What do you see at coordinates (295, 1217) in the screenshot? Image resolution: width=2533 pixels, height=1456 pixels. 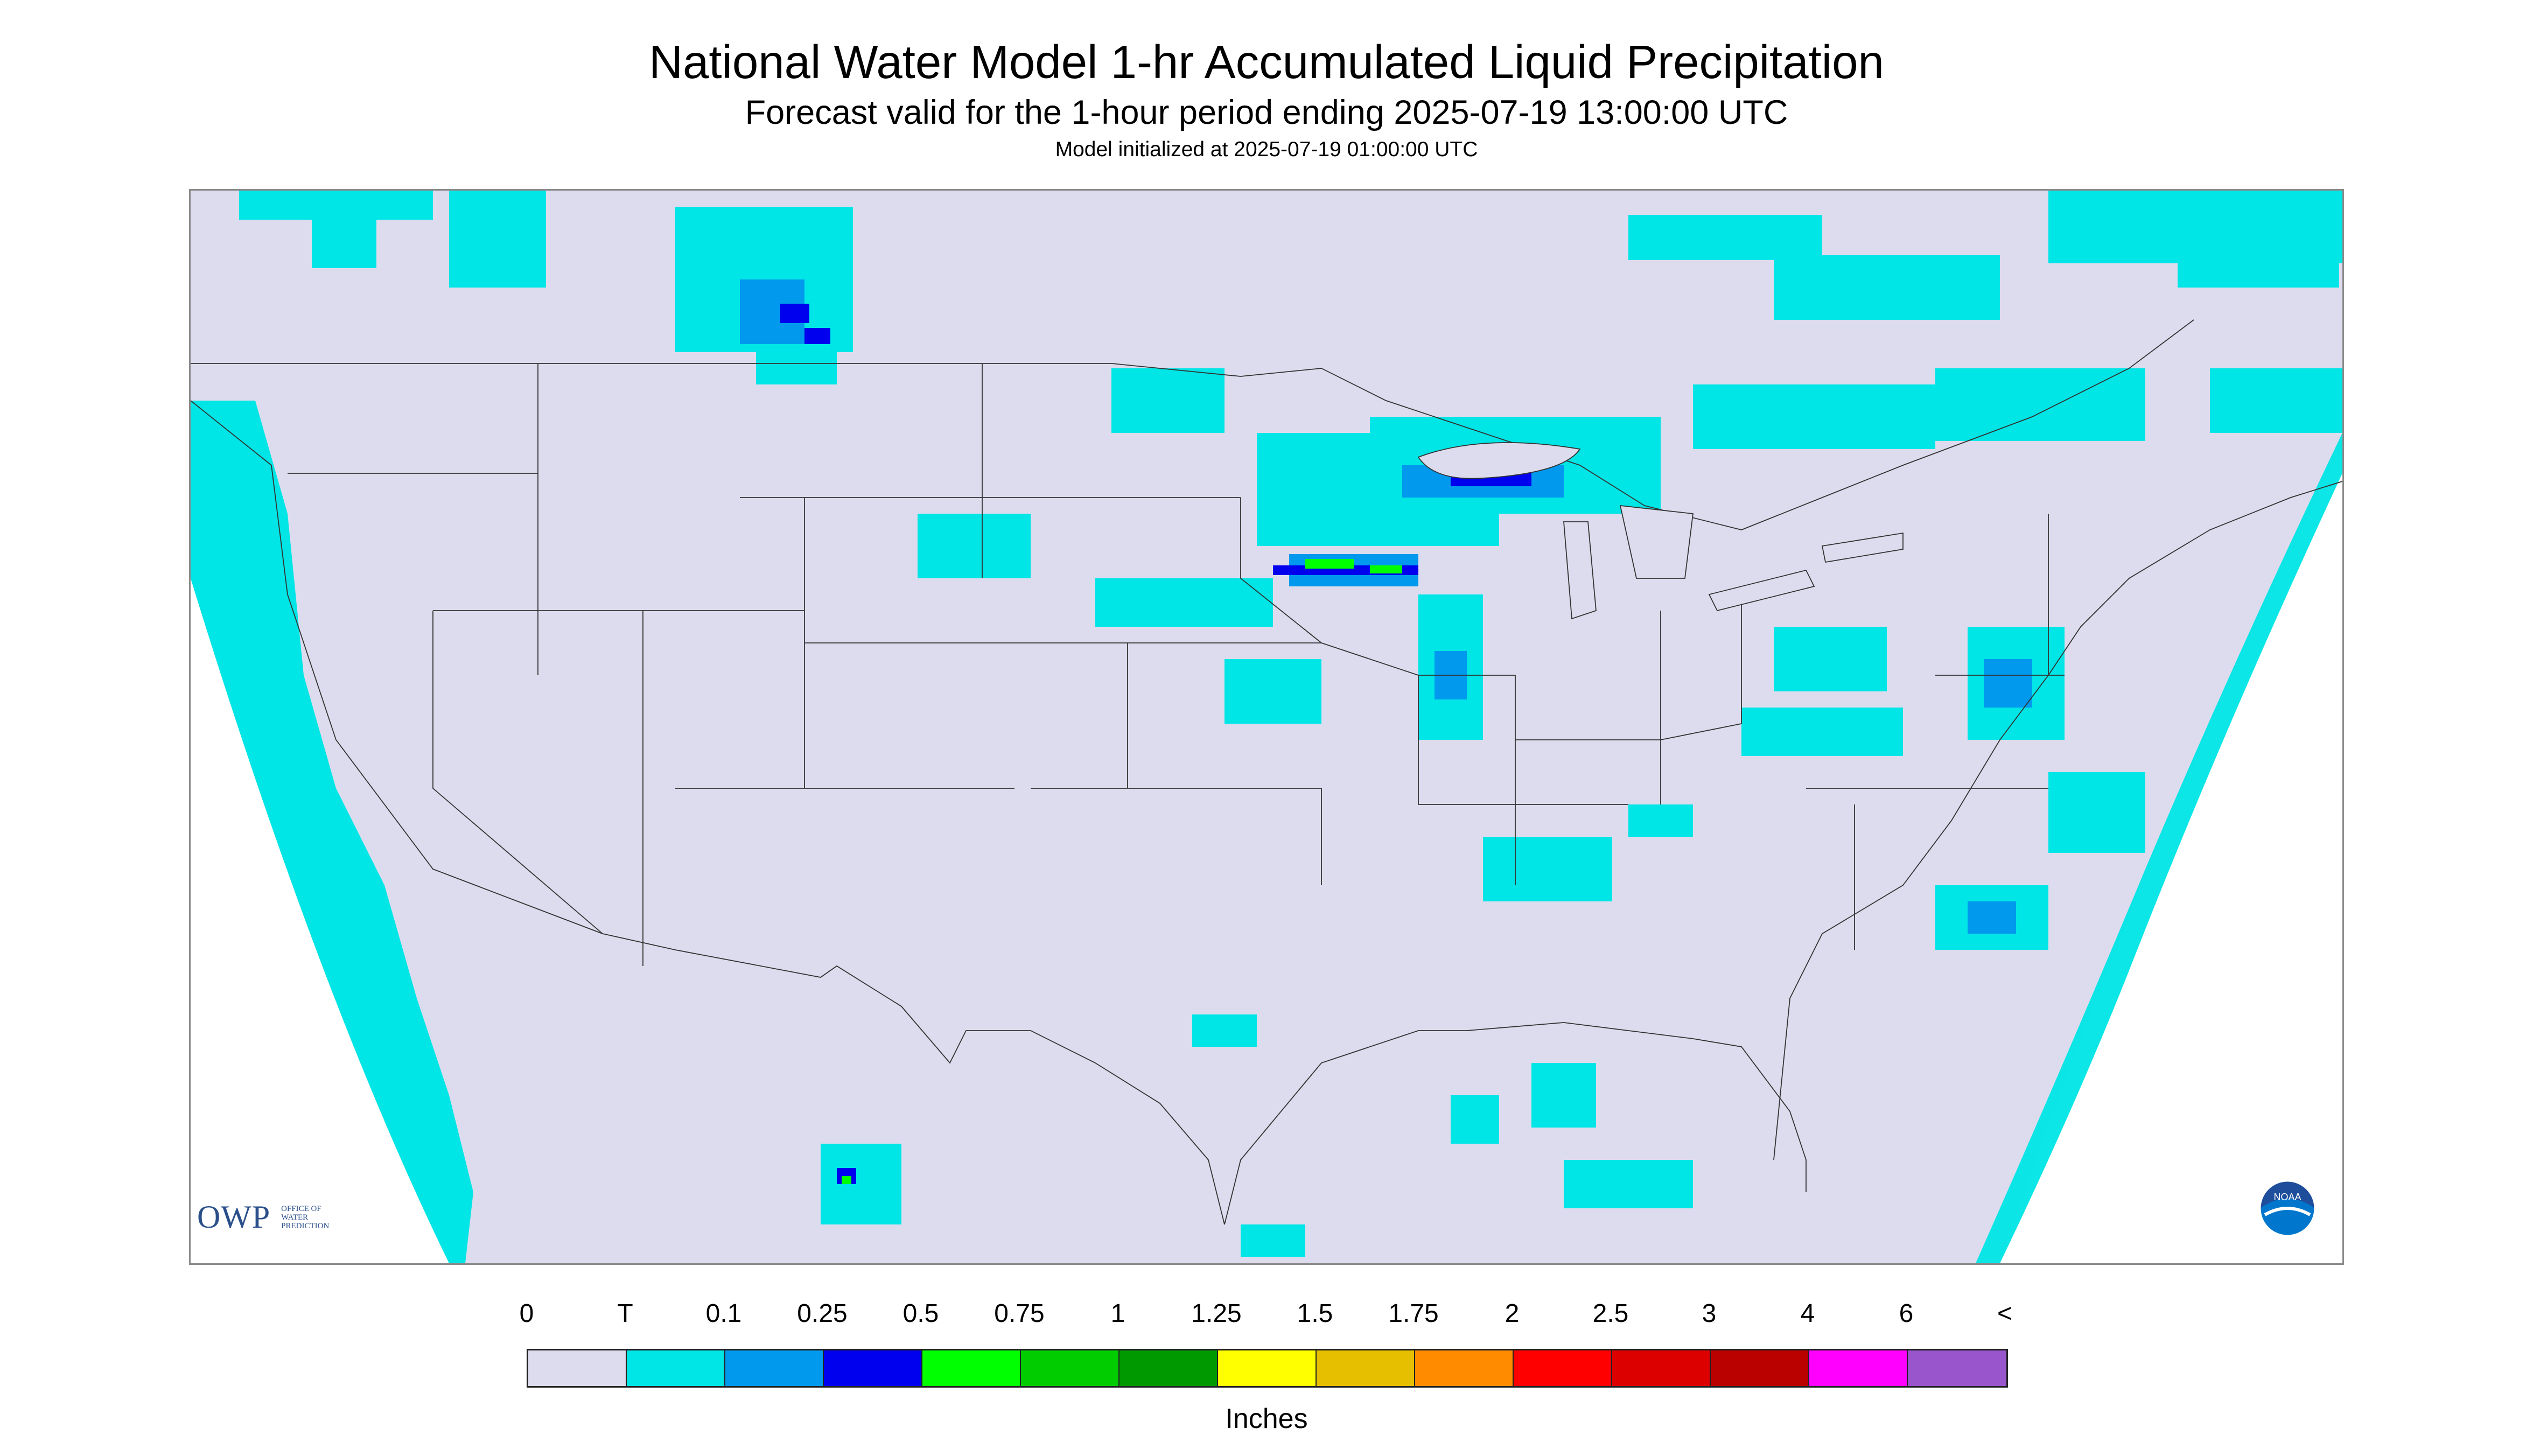 I see `owp-sub-line-2: Water` at bounding box center [295, 1217].